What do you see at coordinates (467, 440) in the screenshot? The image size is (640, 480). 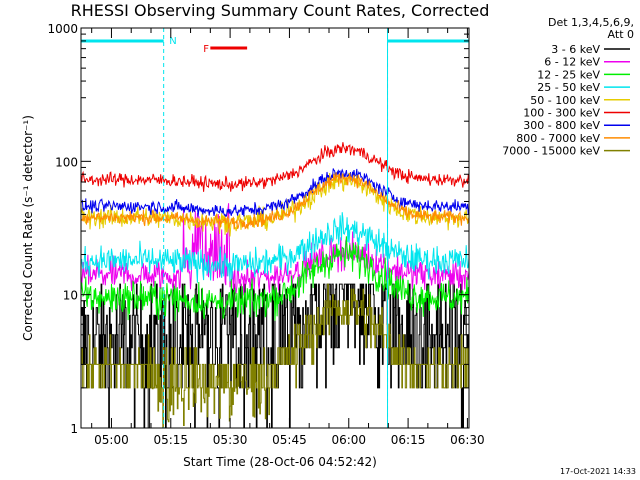 I see `x-tick-label: 06:30` at bounding box center [467, 440].